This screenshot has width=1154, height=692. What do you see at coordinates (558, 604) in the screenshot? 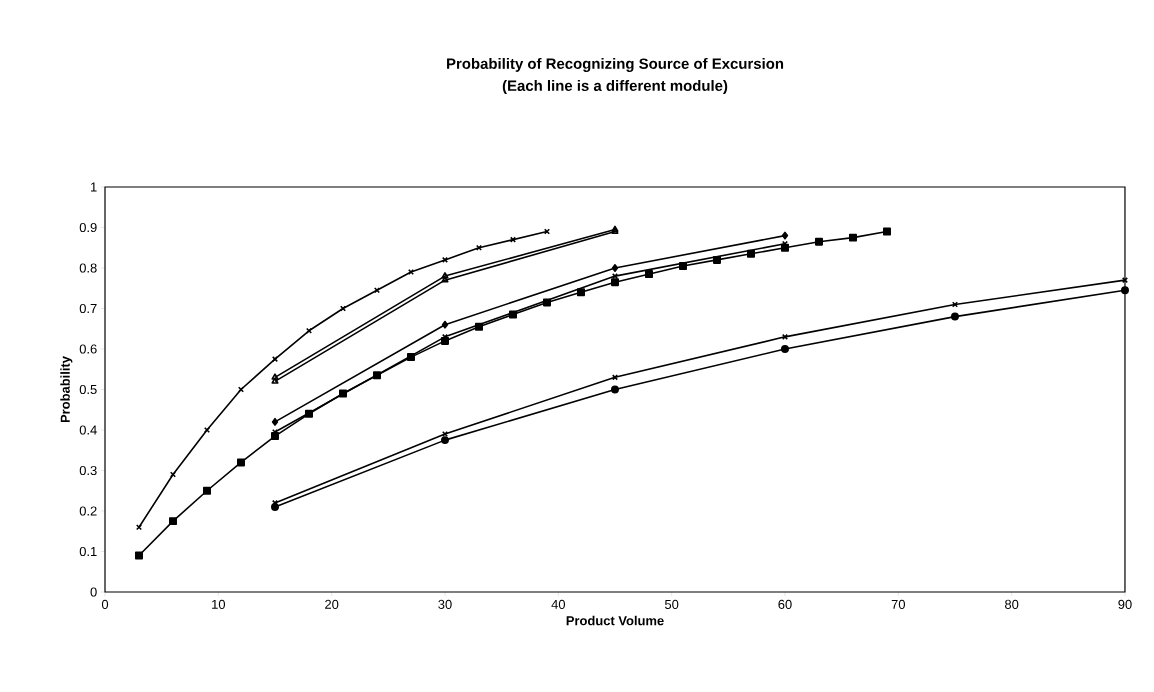
I see `x-tick-label: 40` at bounding box center [558, 604].